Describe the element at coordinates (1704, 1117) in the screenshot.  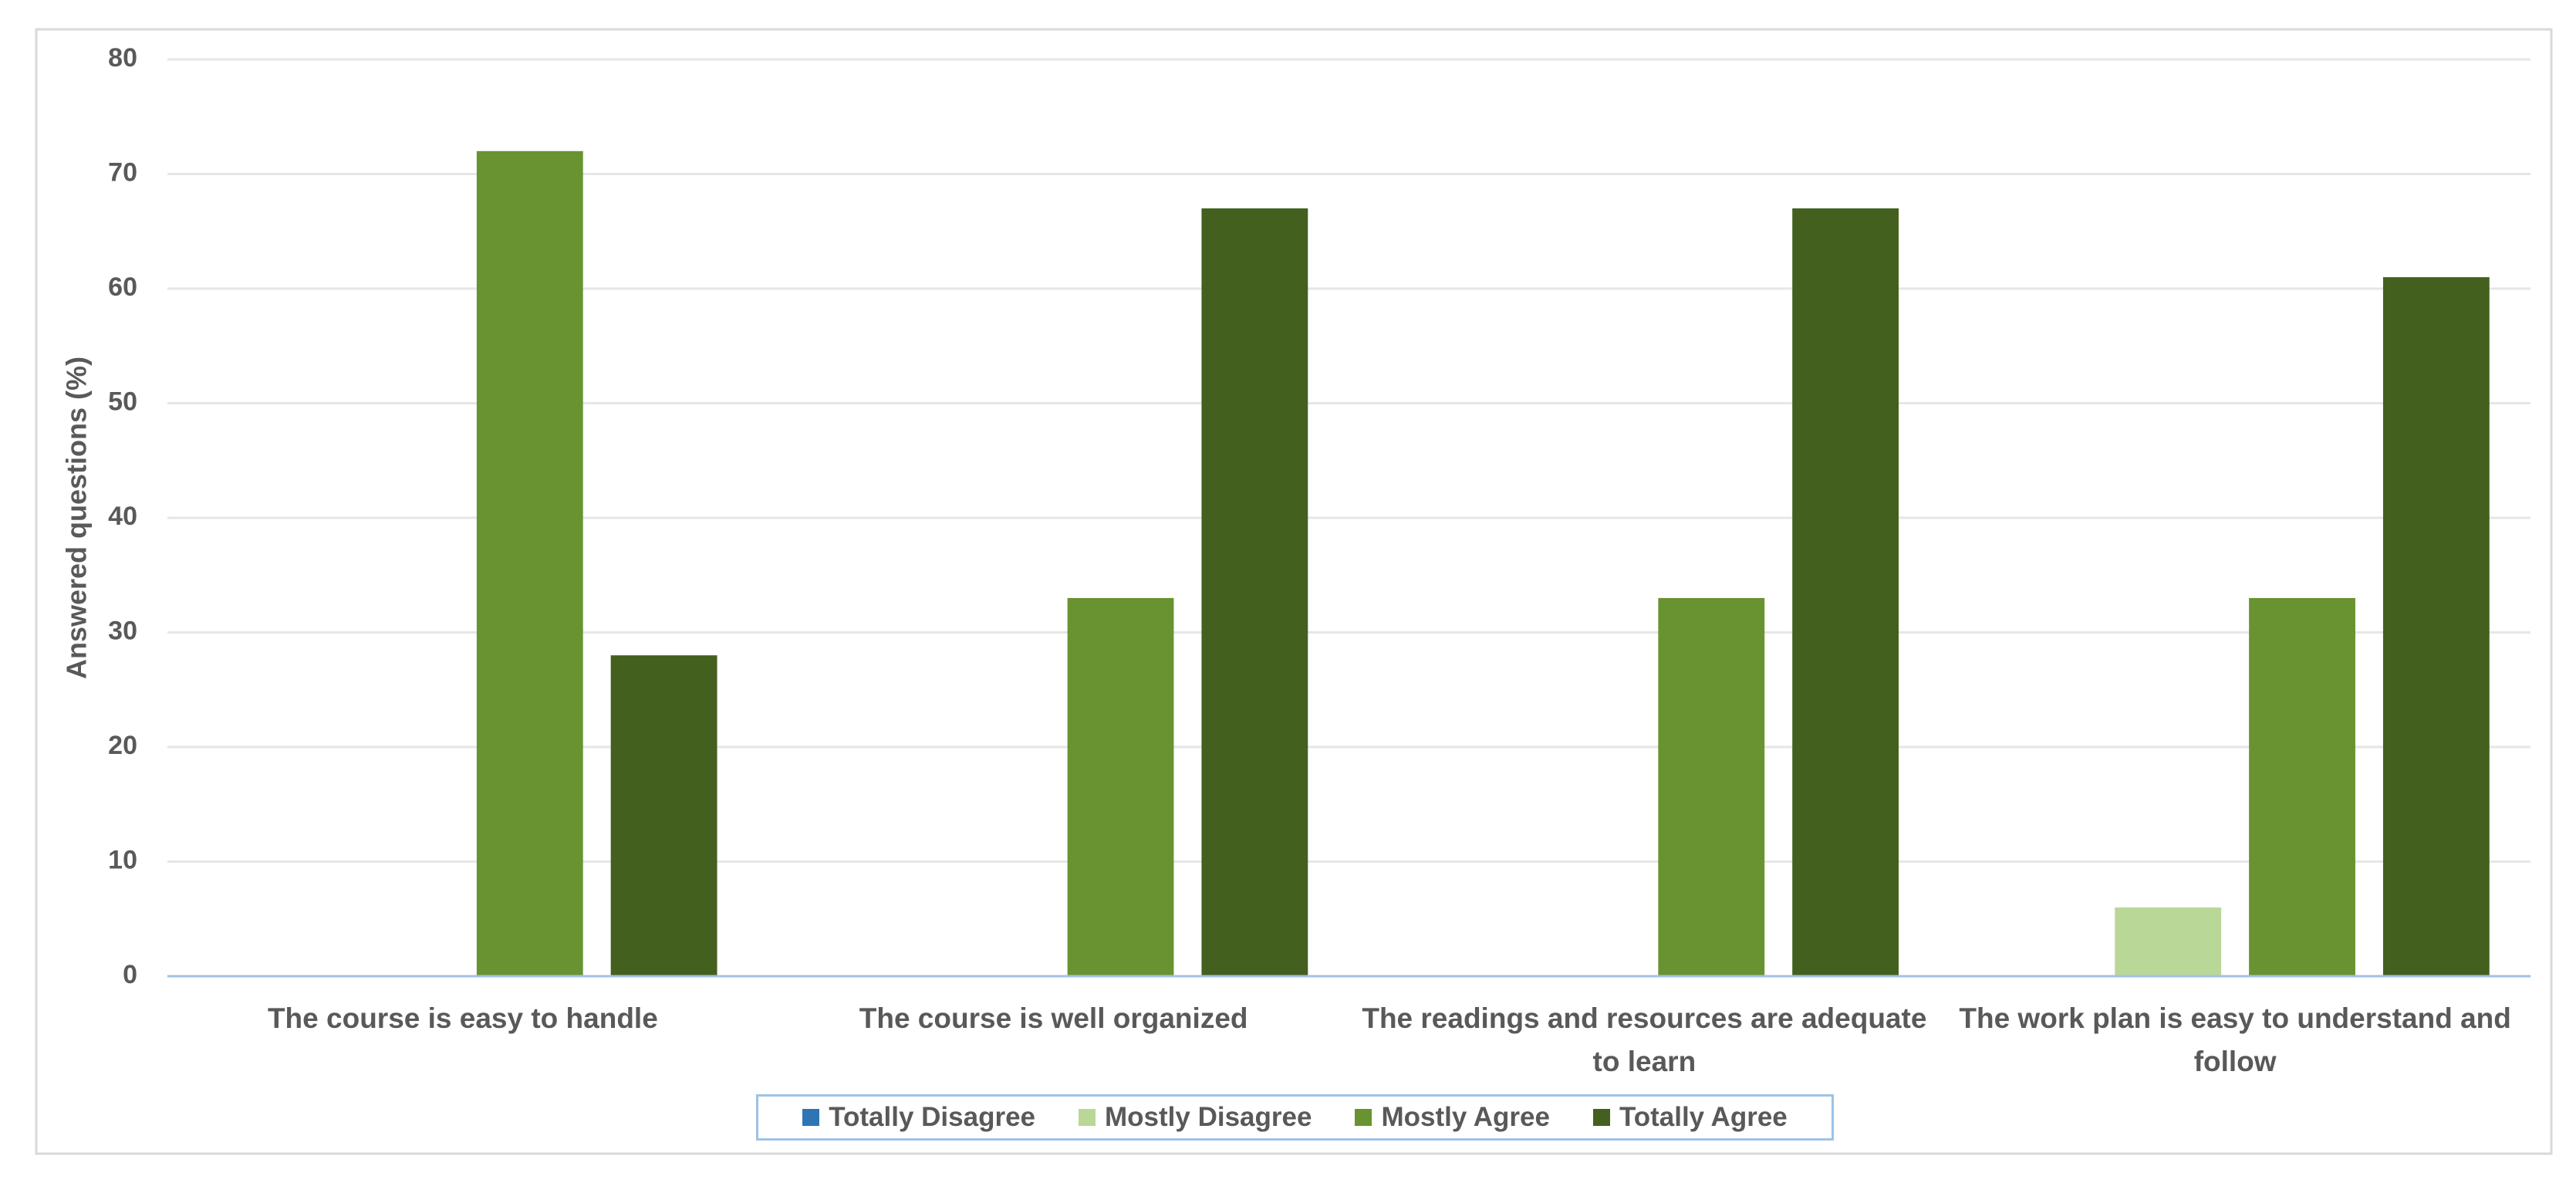
I see `legend-label: Totally Agree` at that location.